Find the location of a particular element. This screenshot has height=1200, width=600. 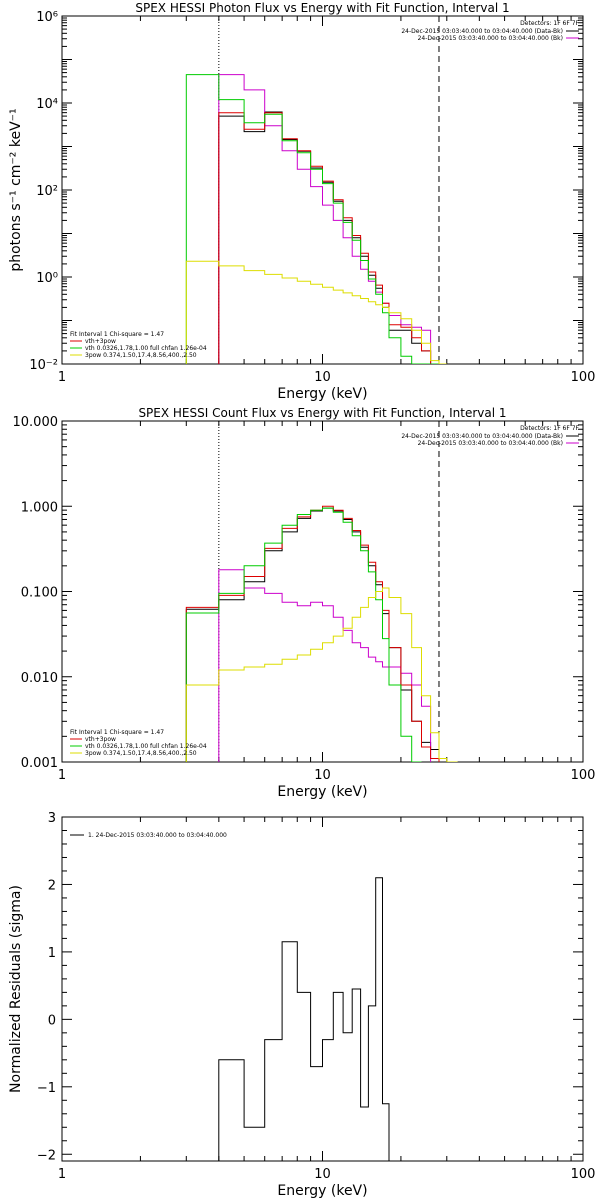

y-tick-label: −1 is located at coordinates (46, 1088).